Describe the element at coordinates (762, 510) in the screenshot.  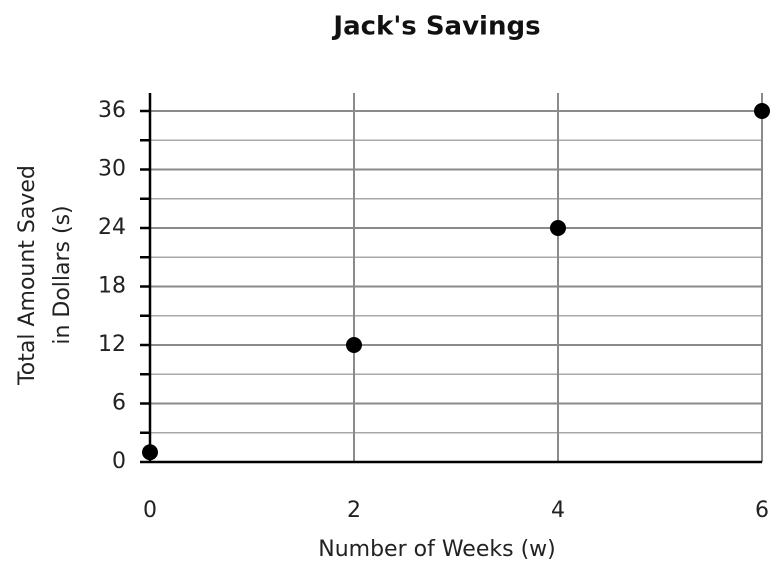
I see `x-tick-label: 6` at that location.